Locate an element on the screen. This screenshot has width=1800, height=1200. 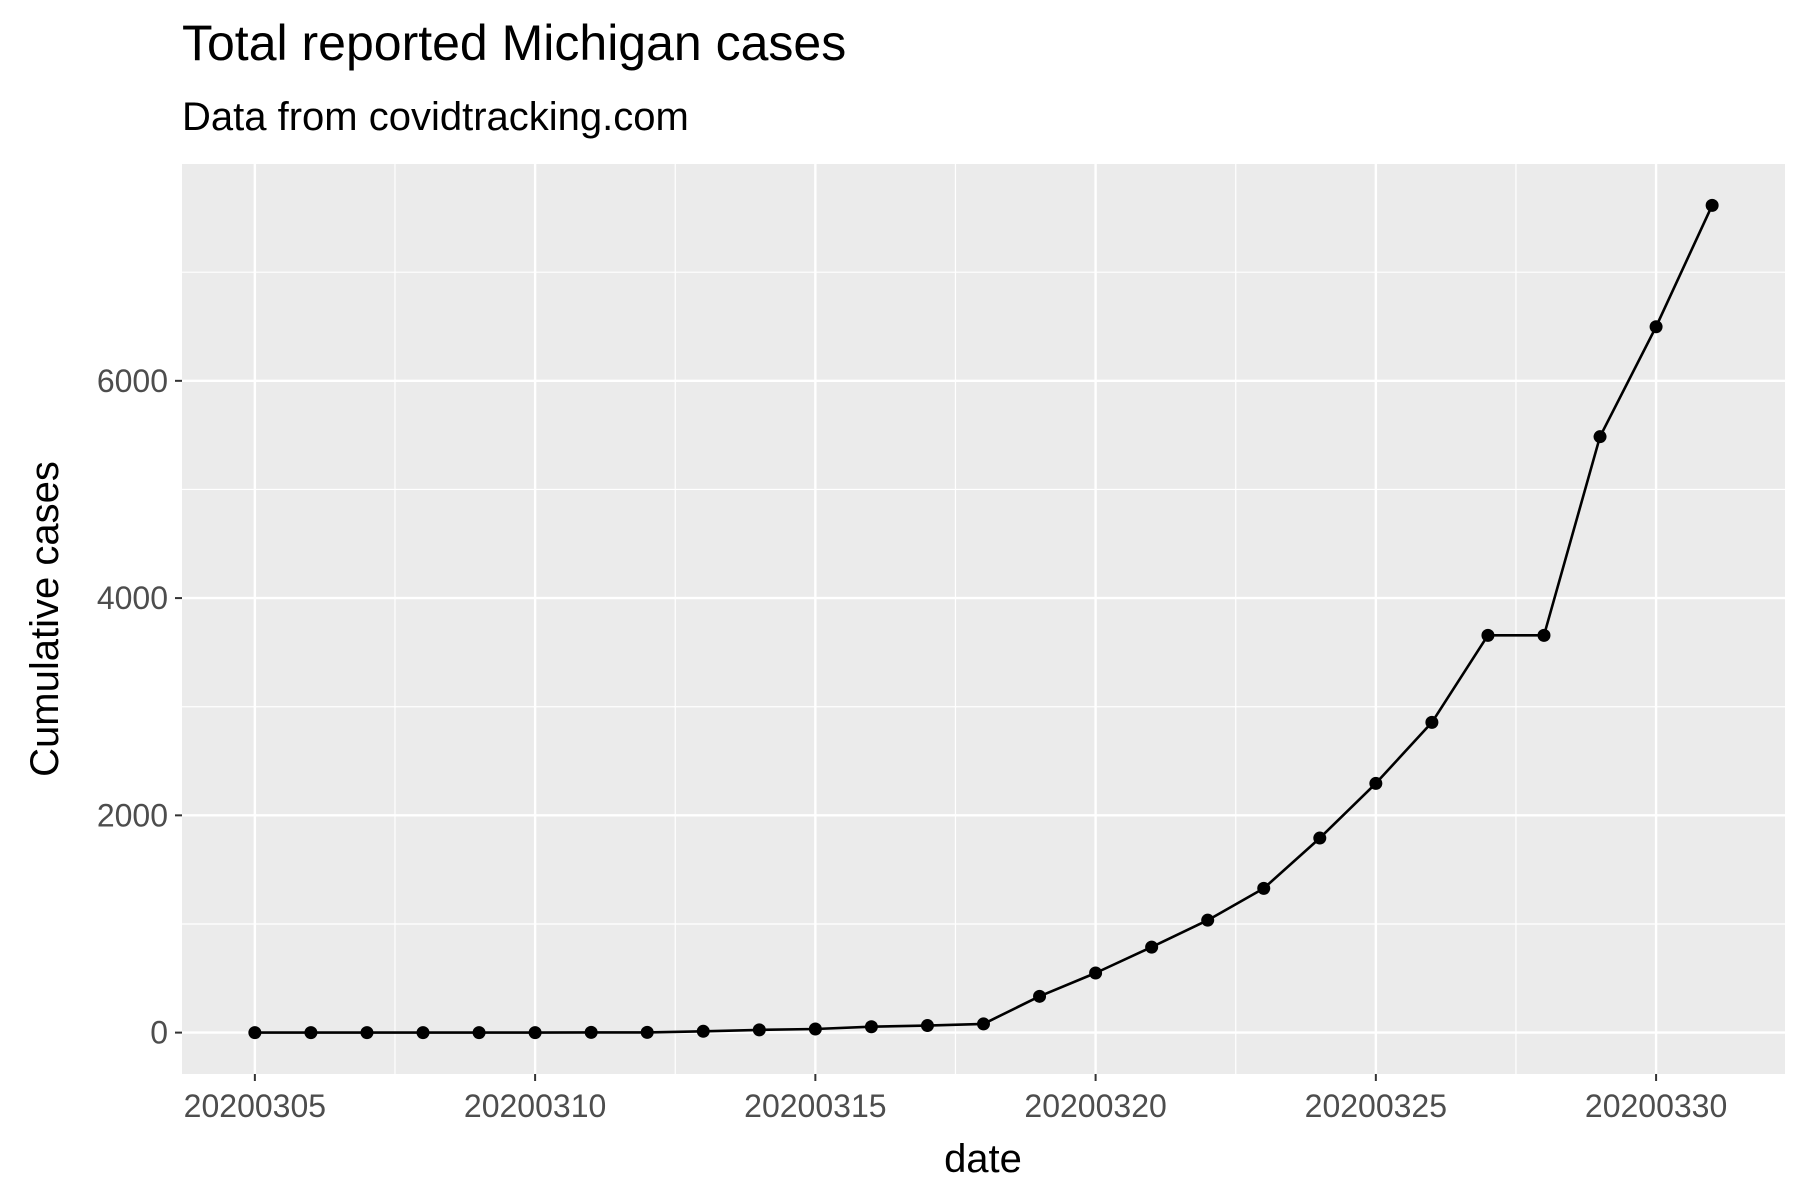
x-tick-label: 20200320 is located at coordinates (1095, 1106).